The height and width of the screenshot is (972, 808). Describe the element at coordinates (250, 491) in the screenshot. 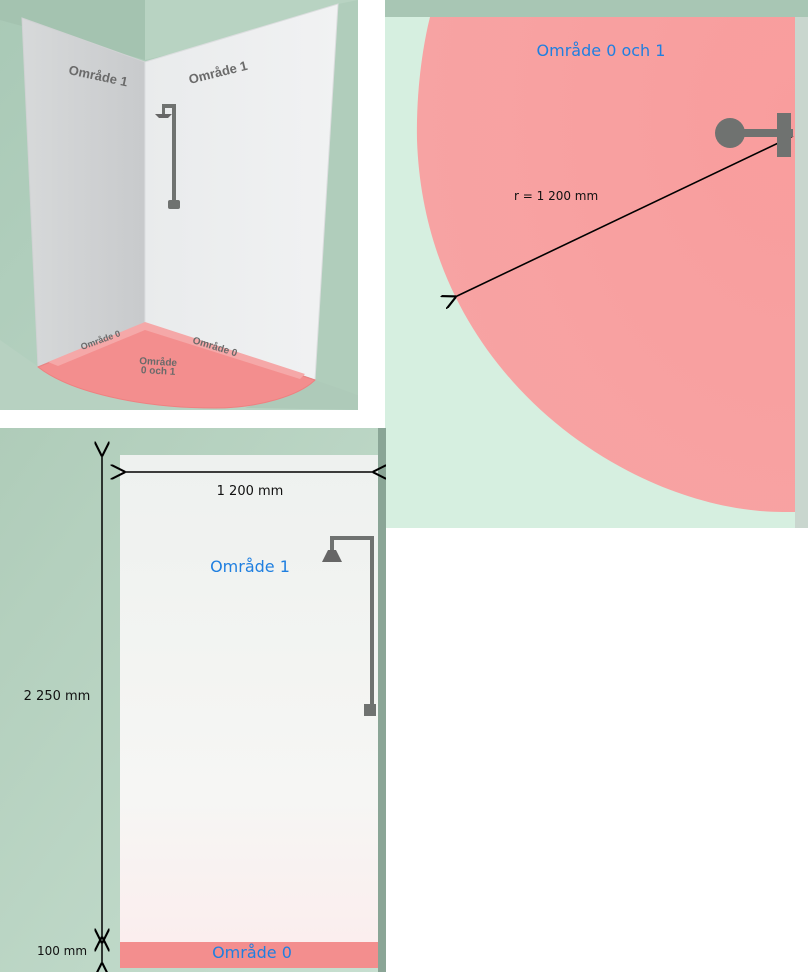

I see `width-dimension-label: 1 200 mm` at that location.